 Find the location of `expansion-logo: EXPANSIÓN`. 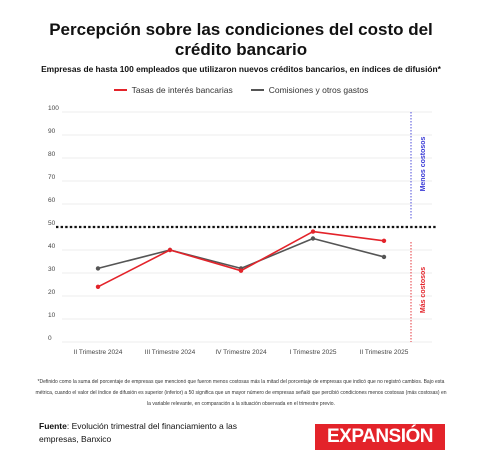

expansion-logo: EXPANSIÓN is located at coordinates (380, 437).